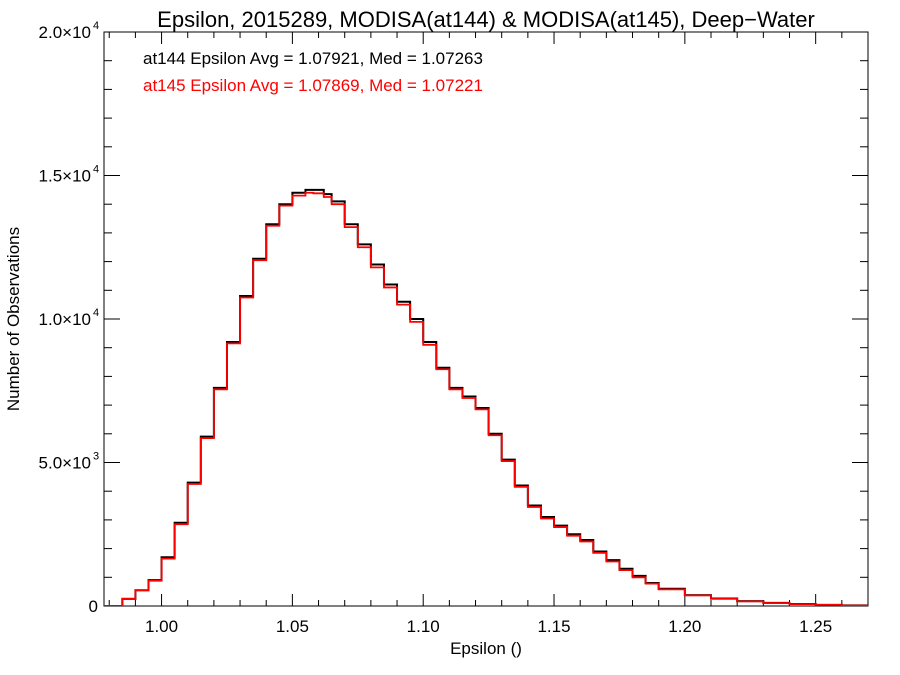  I want to click on y-tick-mantissa: 1.0×10, so click(65, 319).